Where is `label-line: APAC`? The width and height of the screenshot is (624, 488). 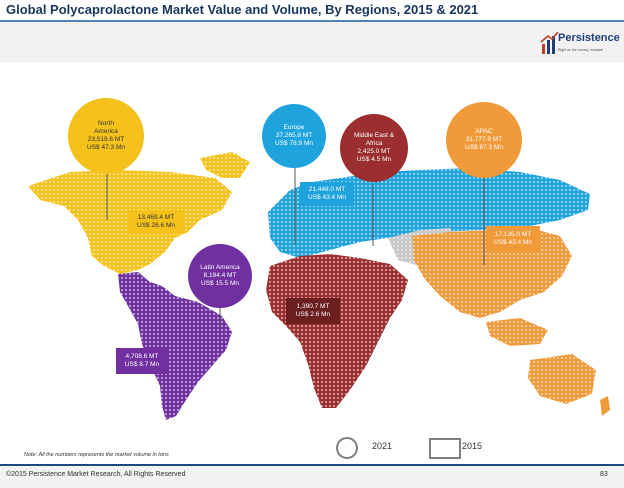
label-line: APAC is located at coordinates (484, 131).